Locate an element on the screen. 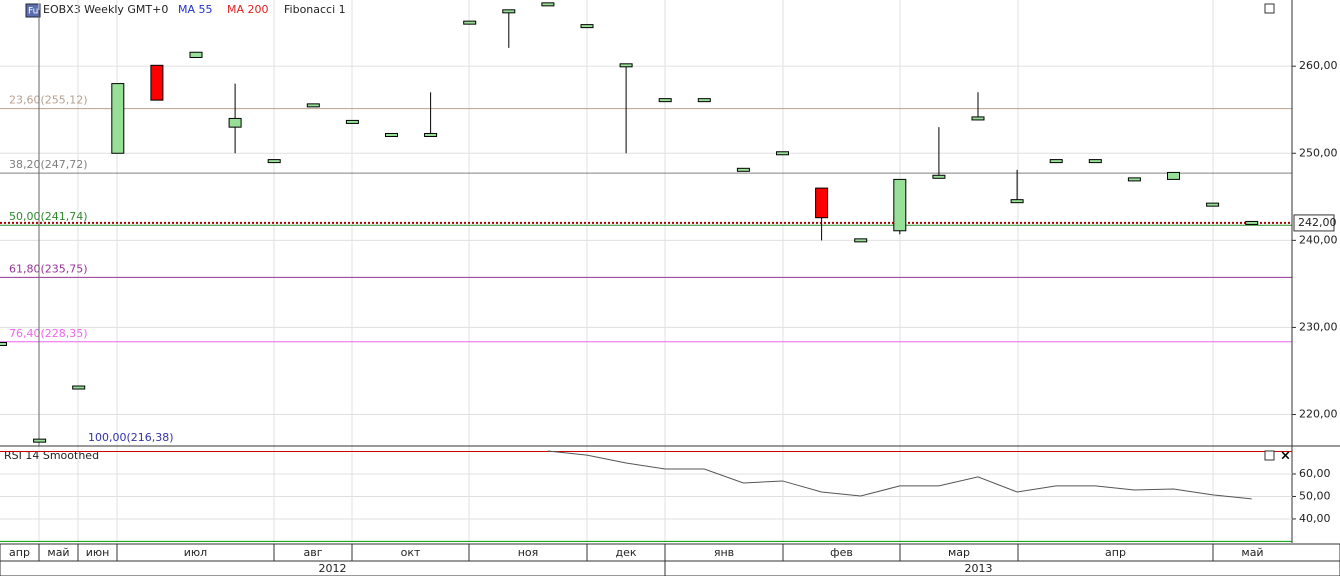  badge: Fu is located at coordinates (33, 12).